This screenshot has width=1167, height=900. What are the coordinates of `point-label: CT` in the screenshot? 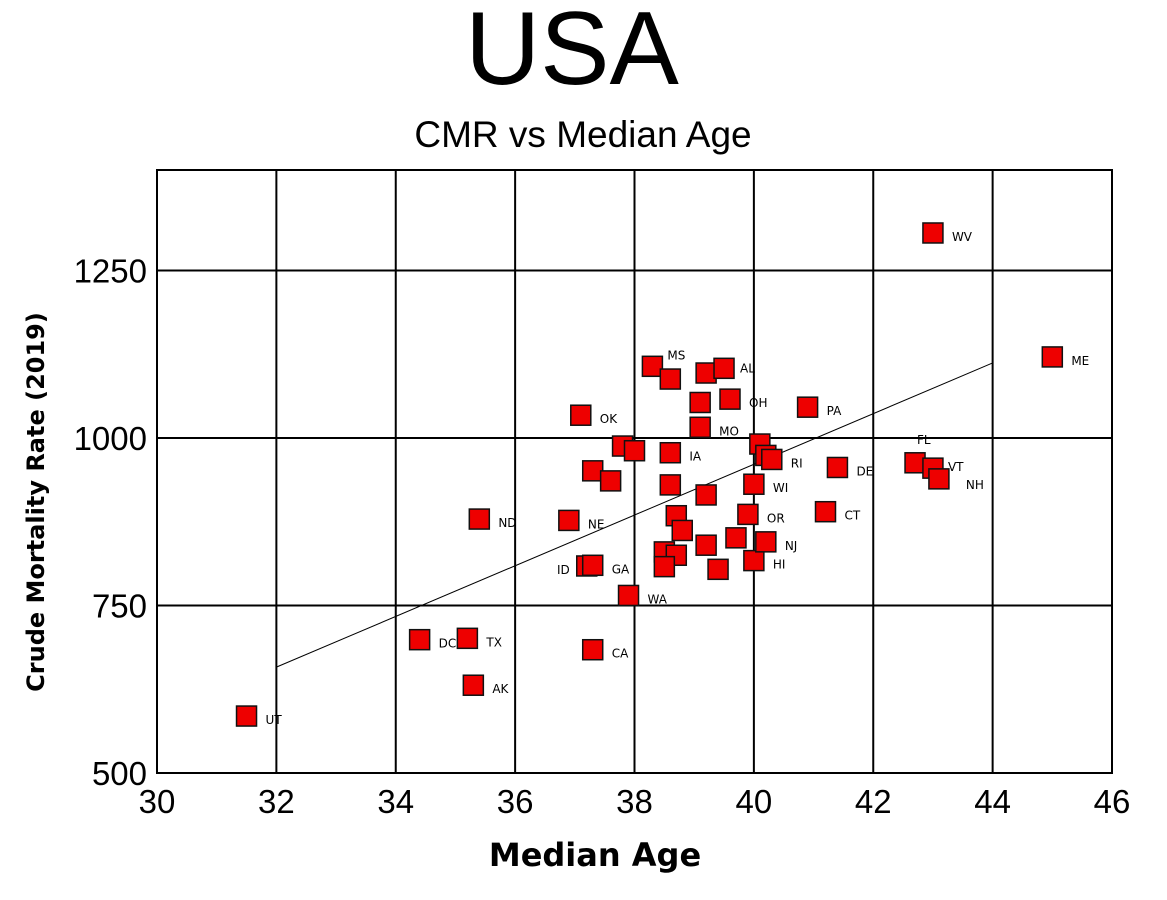 It's located at (853, 516).